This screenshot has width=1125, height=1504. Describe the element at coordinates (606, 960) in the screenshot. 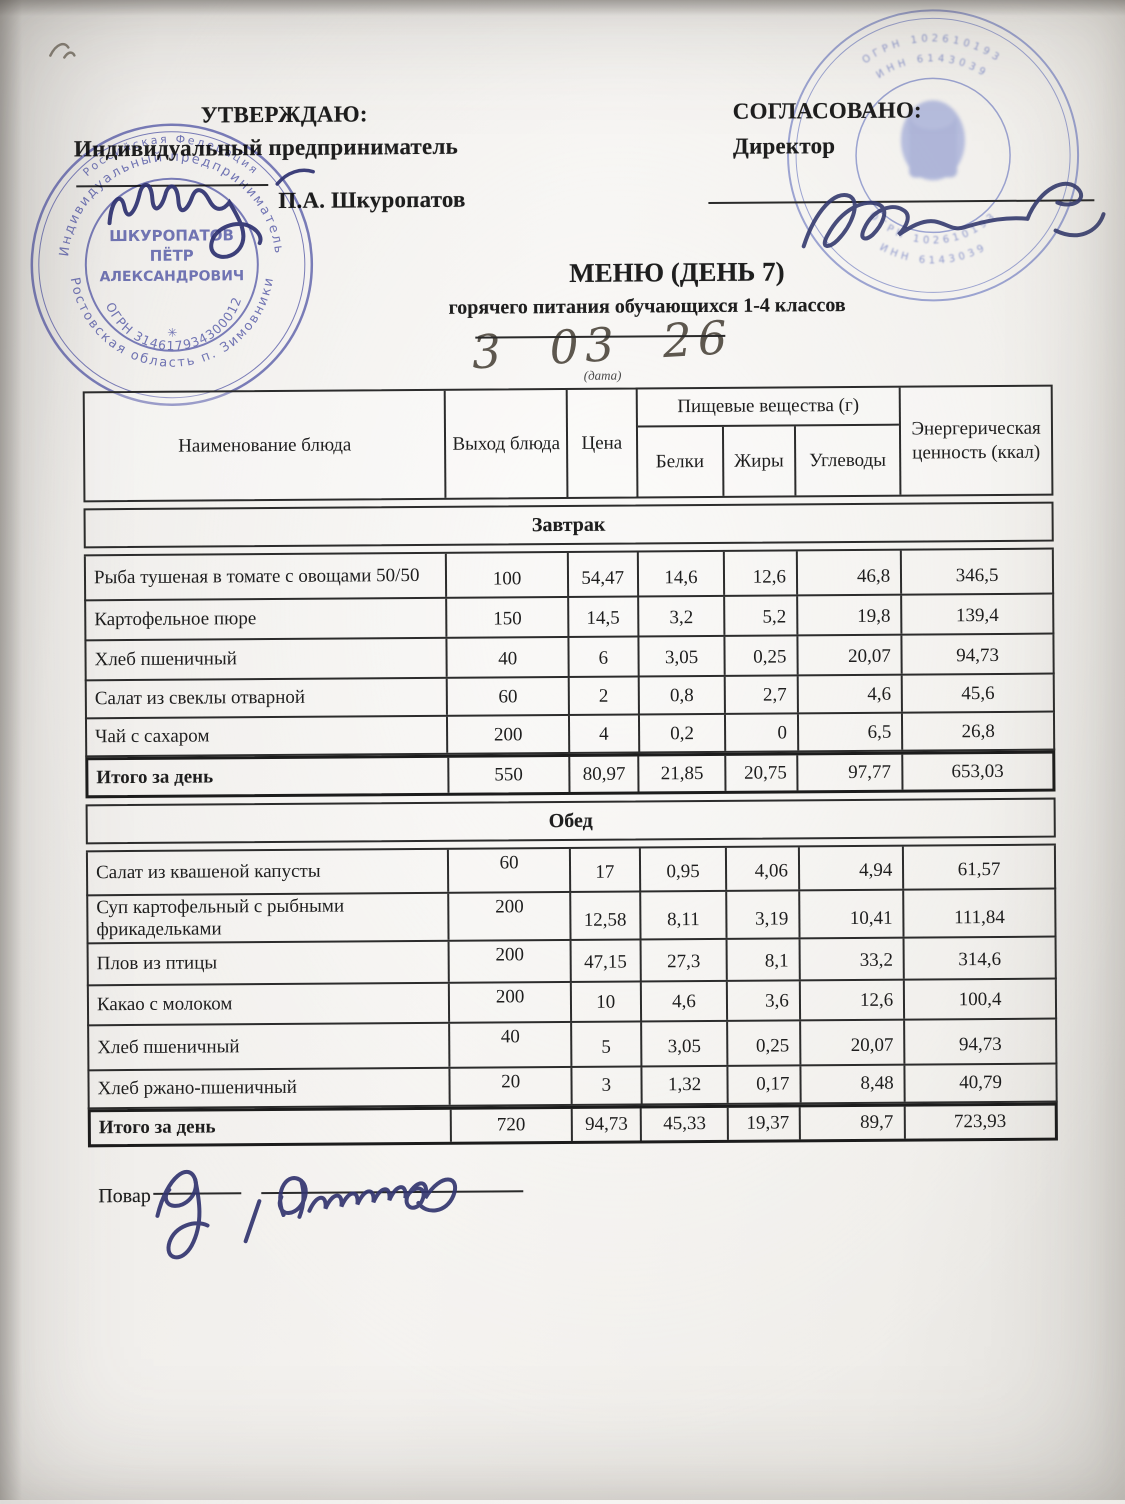

I see `dish-price: 47,15` at that location.